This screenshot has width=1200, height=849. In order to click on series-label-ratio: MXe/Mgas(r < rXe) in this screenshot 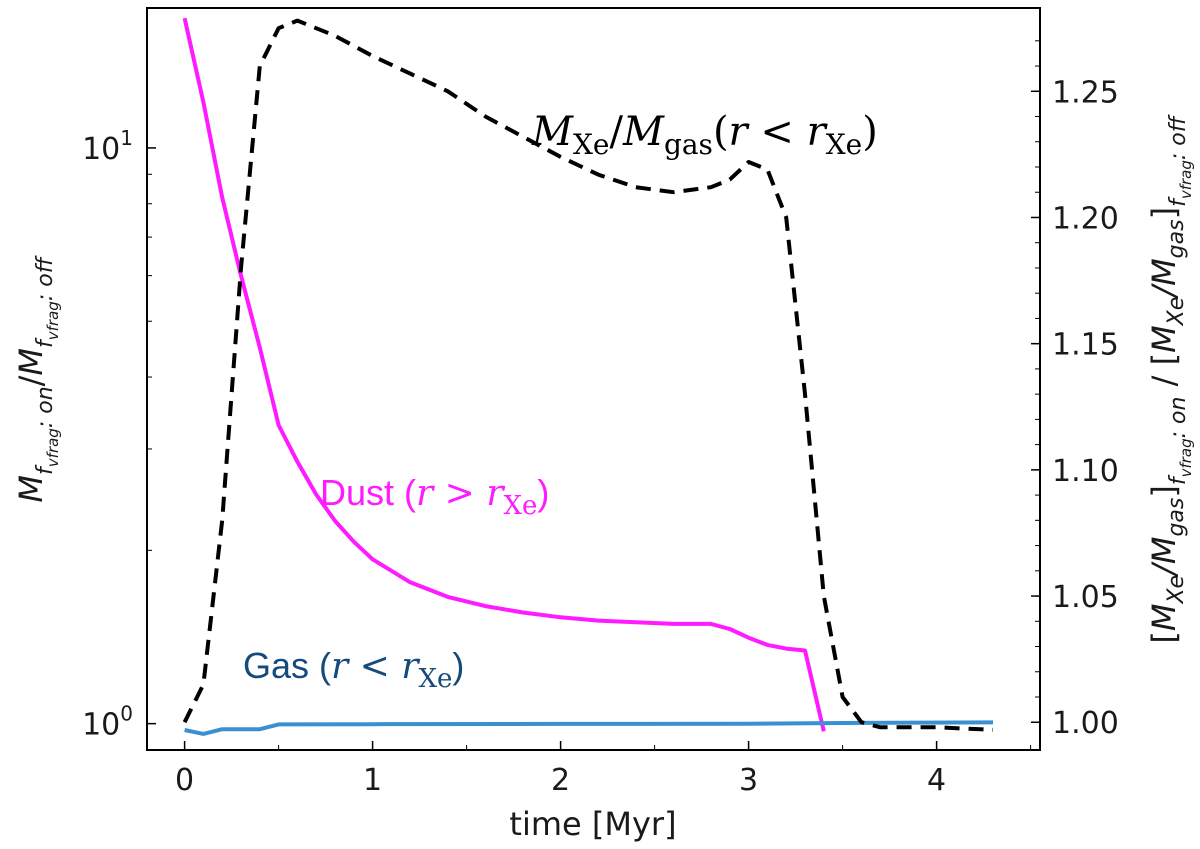, I will do `click(704, 135)`.